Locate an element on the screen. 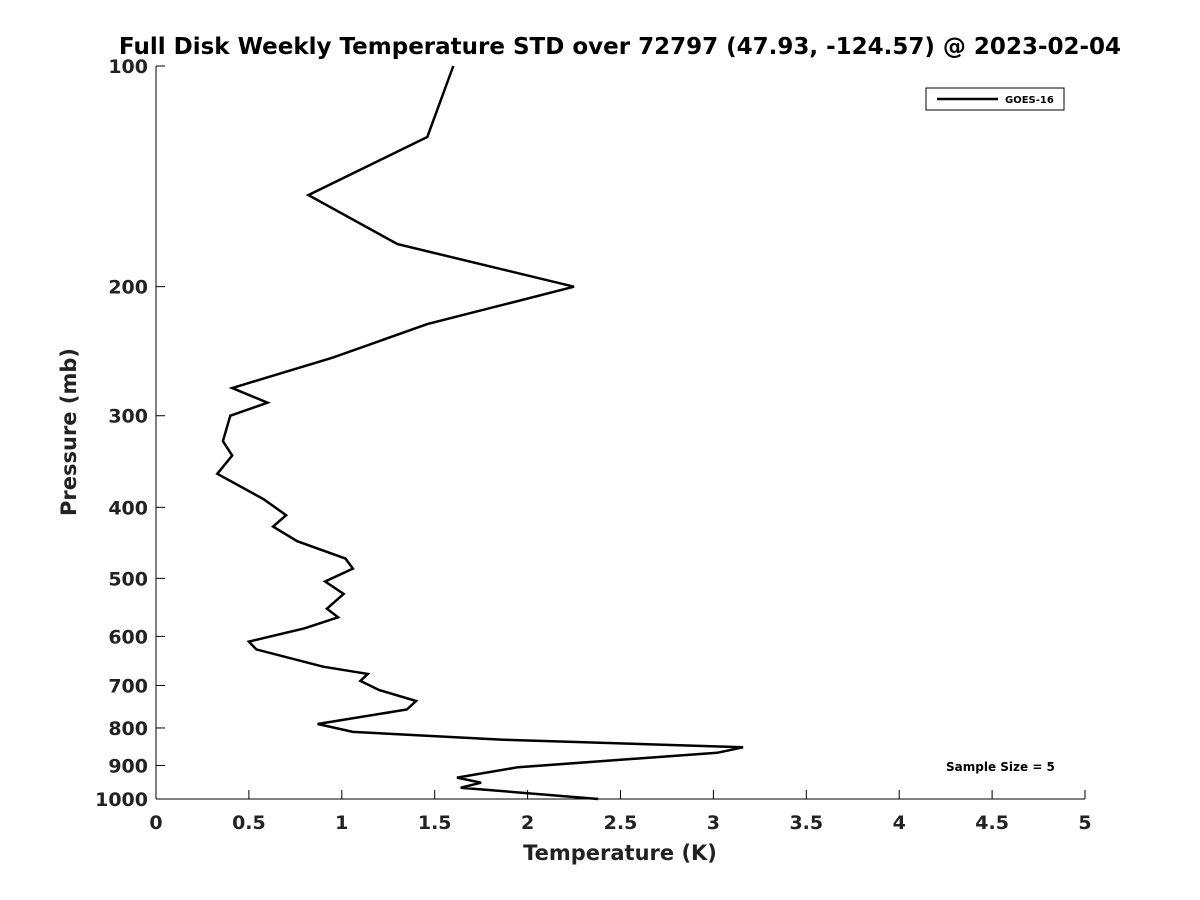 The width and height of the screenshot is (1200, 900). x-tick-label: 0.5 is located at coordinates (249, 823).